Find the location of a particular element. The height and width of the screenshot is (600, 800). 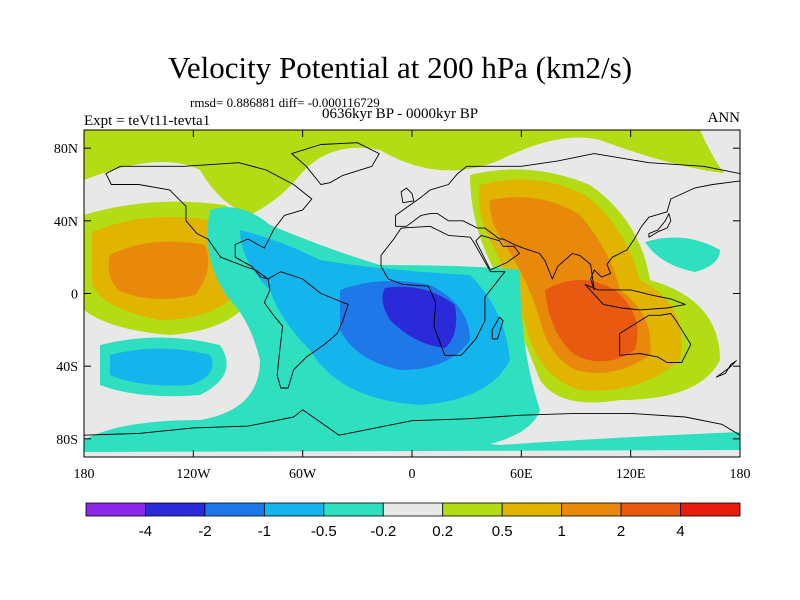

y-tick-label: 40N is located at coordinates (66, 222).